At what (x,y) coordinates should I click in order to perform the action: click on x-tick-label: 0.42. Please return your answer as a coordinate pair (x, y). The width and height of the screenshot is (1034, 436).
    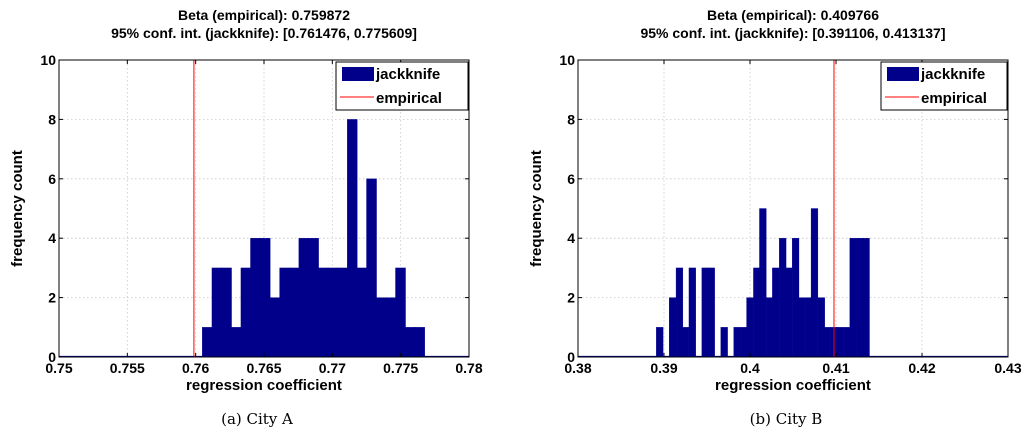
    Looking at the image, I should click on (921, 368).